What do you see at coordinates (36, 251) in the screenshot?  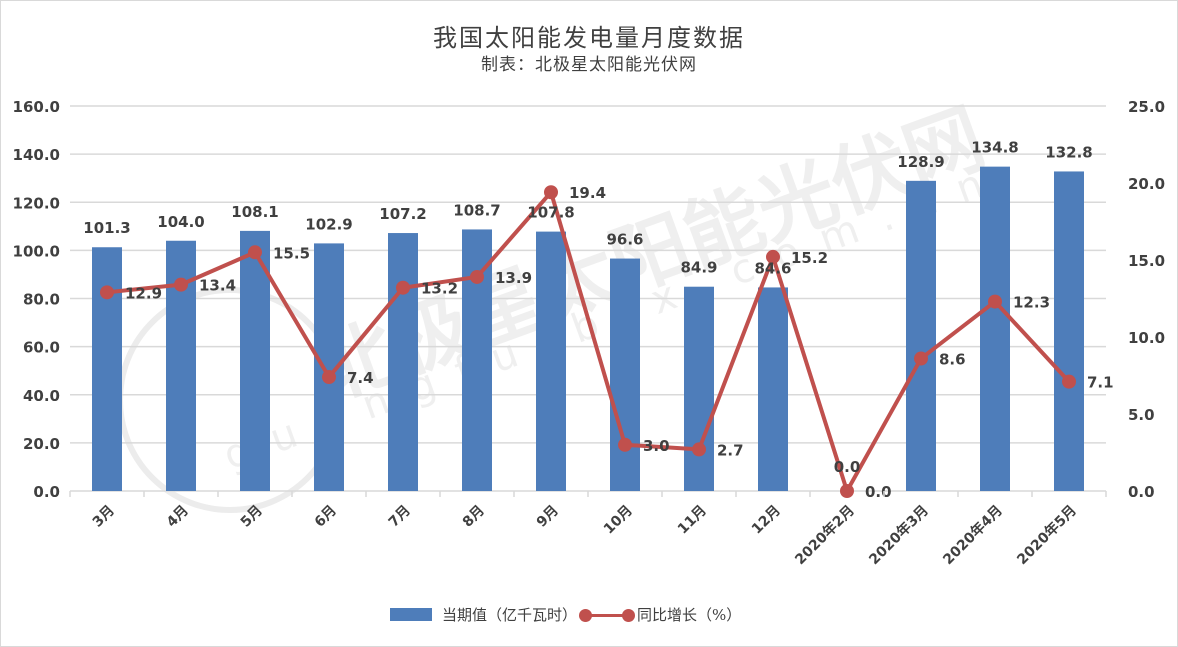 I see `svg-text: 100.0` at bounding box center [36, 251].